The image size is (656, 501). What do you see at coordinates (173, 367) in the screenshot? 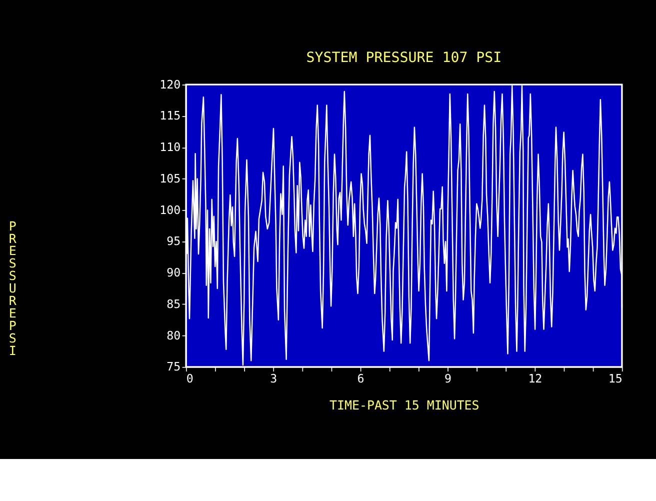
I see `y-tick-label: 75` at bounding box center [173, 367].